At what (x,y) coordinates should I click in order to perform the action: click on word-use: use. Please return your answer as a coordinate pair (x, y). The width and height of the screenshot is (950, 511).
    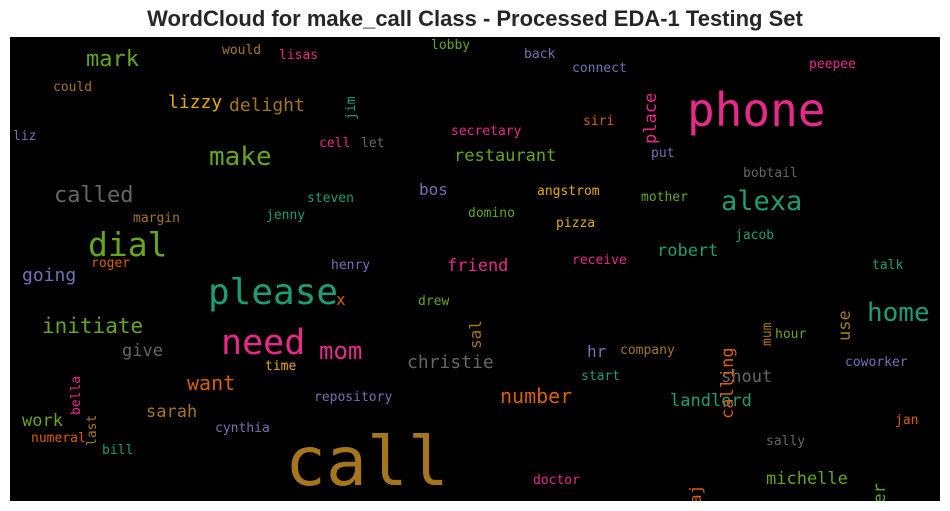
    Looking at the image, I should click on (845, 325).